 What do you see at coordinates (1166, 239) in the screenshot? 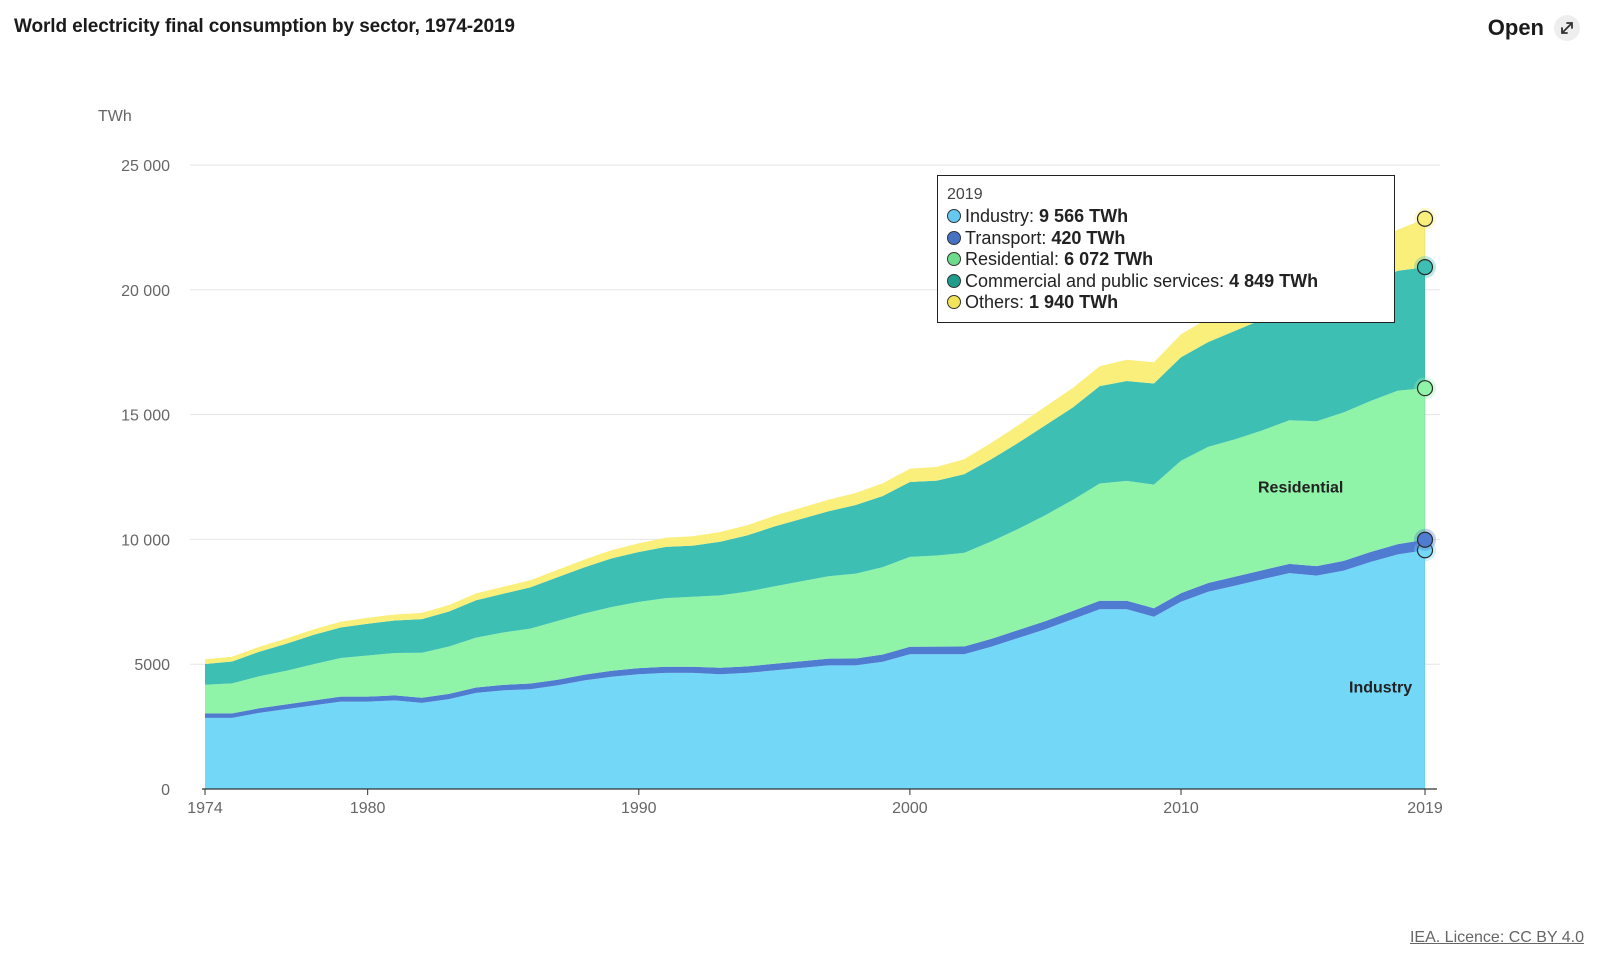
I see `tooltip-row-transport: Transport: 420 TWh` at bounding box center [1166, 239].